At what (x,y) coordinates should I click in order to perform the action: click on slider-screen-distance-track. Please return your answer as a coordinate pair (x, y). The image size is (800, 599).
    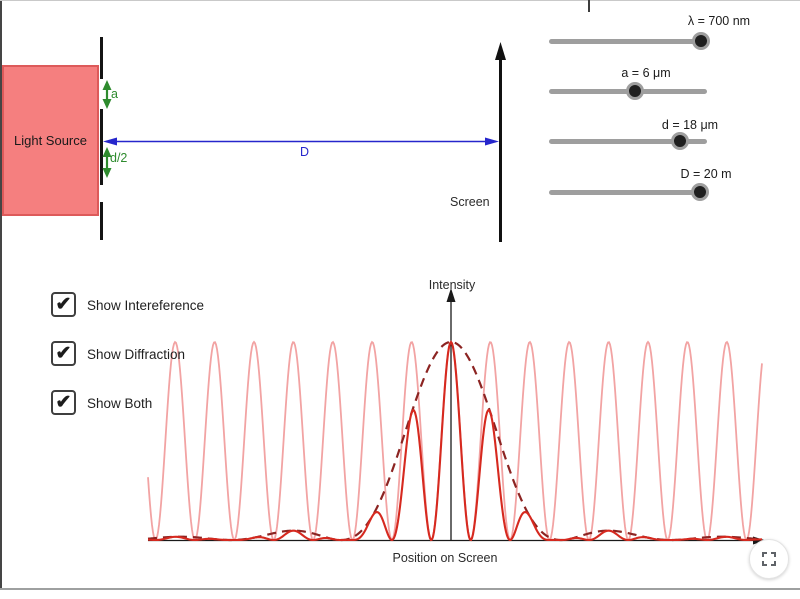
    Looking at the image, I should click on (628, 192).